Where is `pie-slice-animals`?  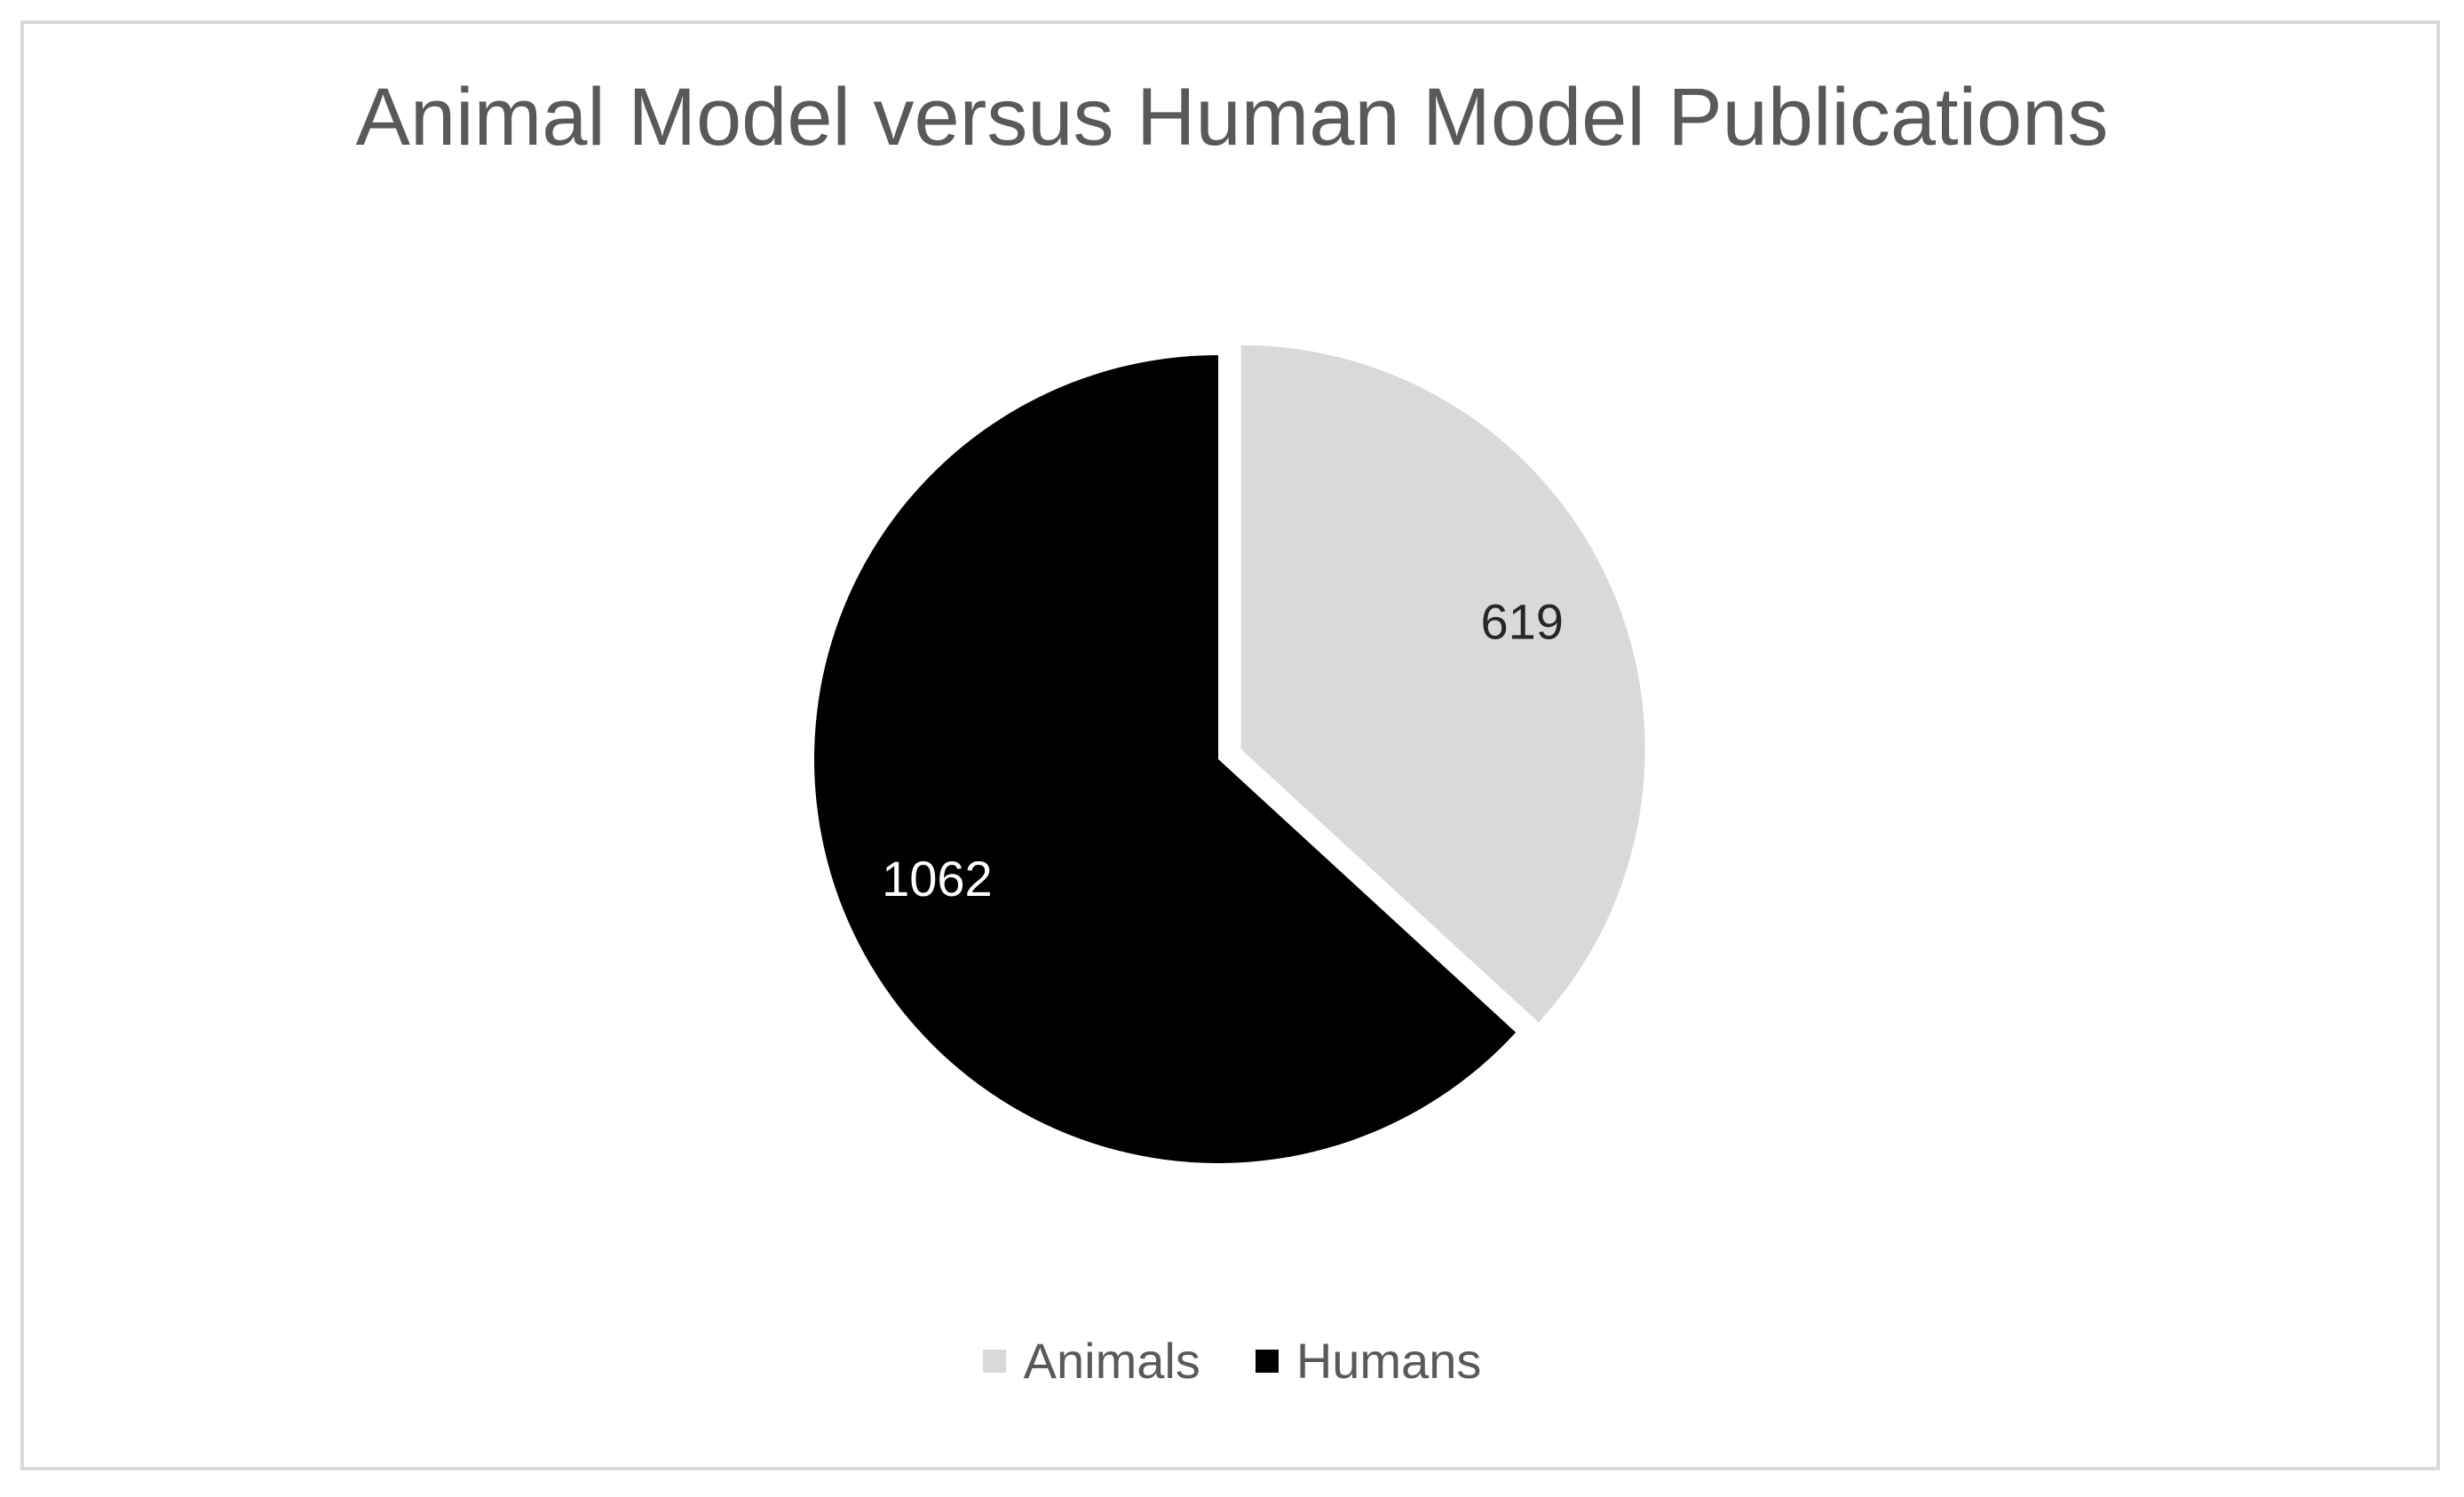
pie-slice-animals is located at coordinates (1442, 684).